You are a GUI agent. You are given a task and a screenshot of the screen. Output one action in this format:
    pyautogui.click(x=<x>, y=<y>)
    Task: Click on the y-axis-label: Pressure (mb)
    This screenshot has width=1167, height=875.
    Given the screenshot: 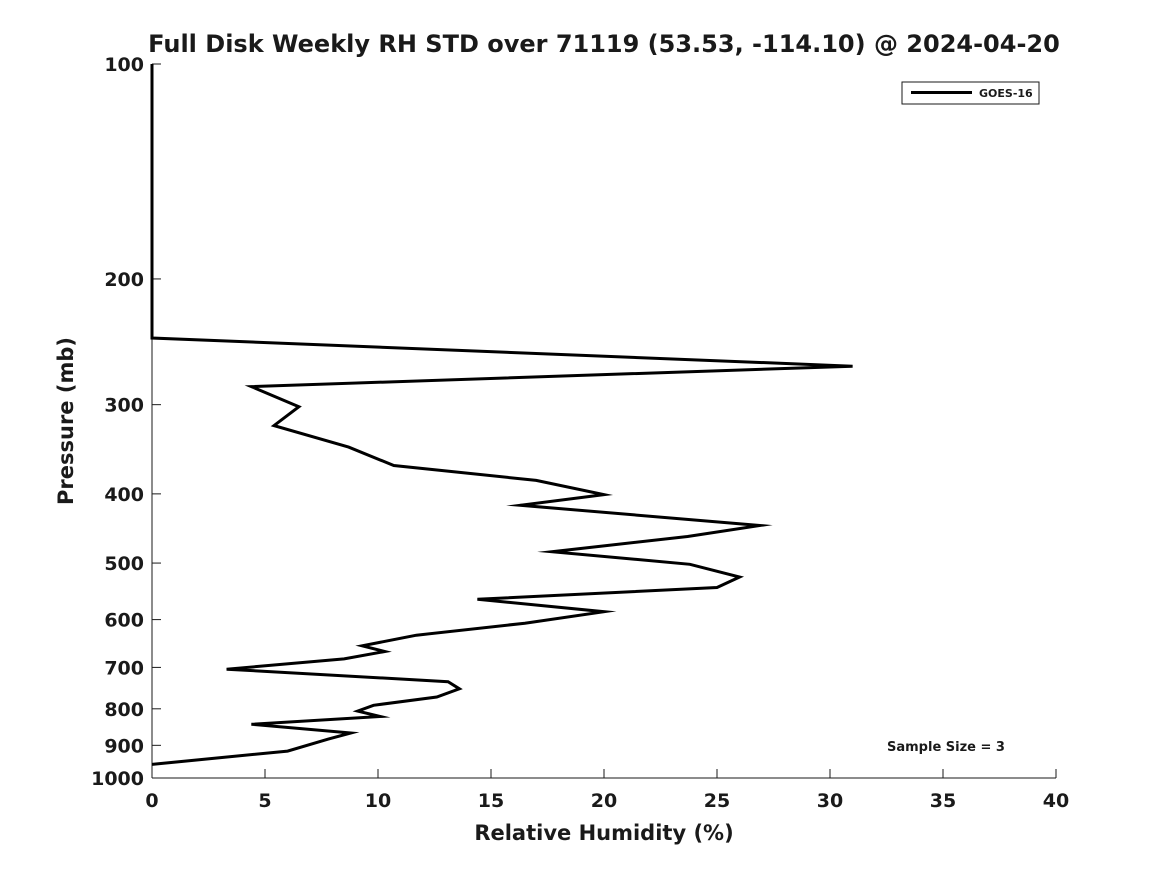 What is the action you would take?
    pyautogui.click(x=66, y=421)
    